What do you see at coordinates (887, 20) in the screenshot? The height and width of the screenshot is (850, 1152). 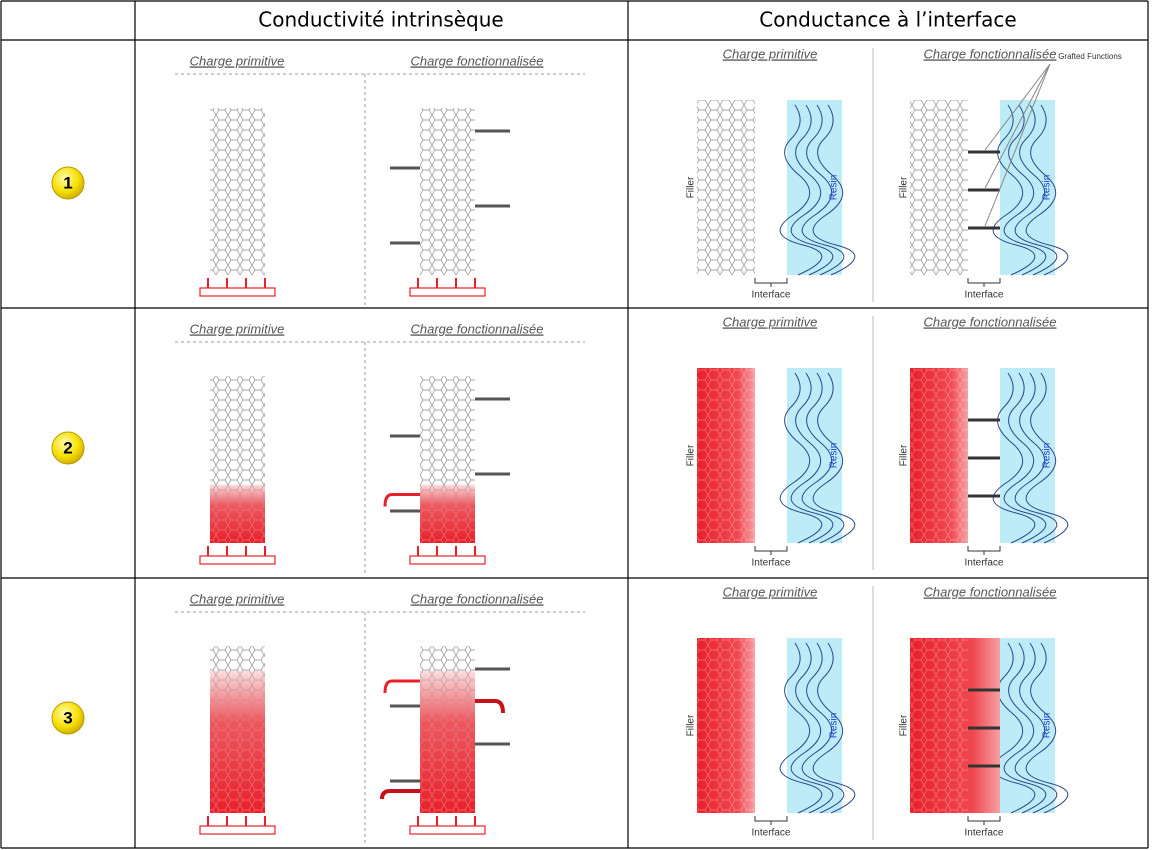 I see `column-header: Conductance à l’interface` at bounding box center [887, 20].